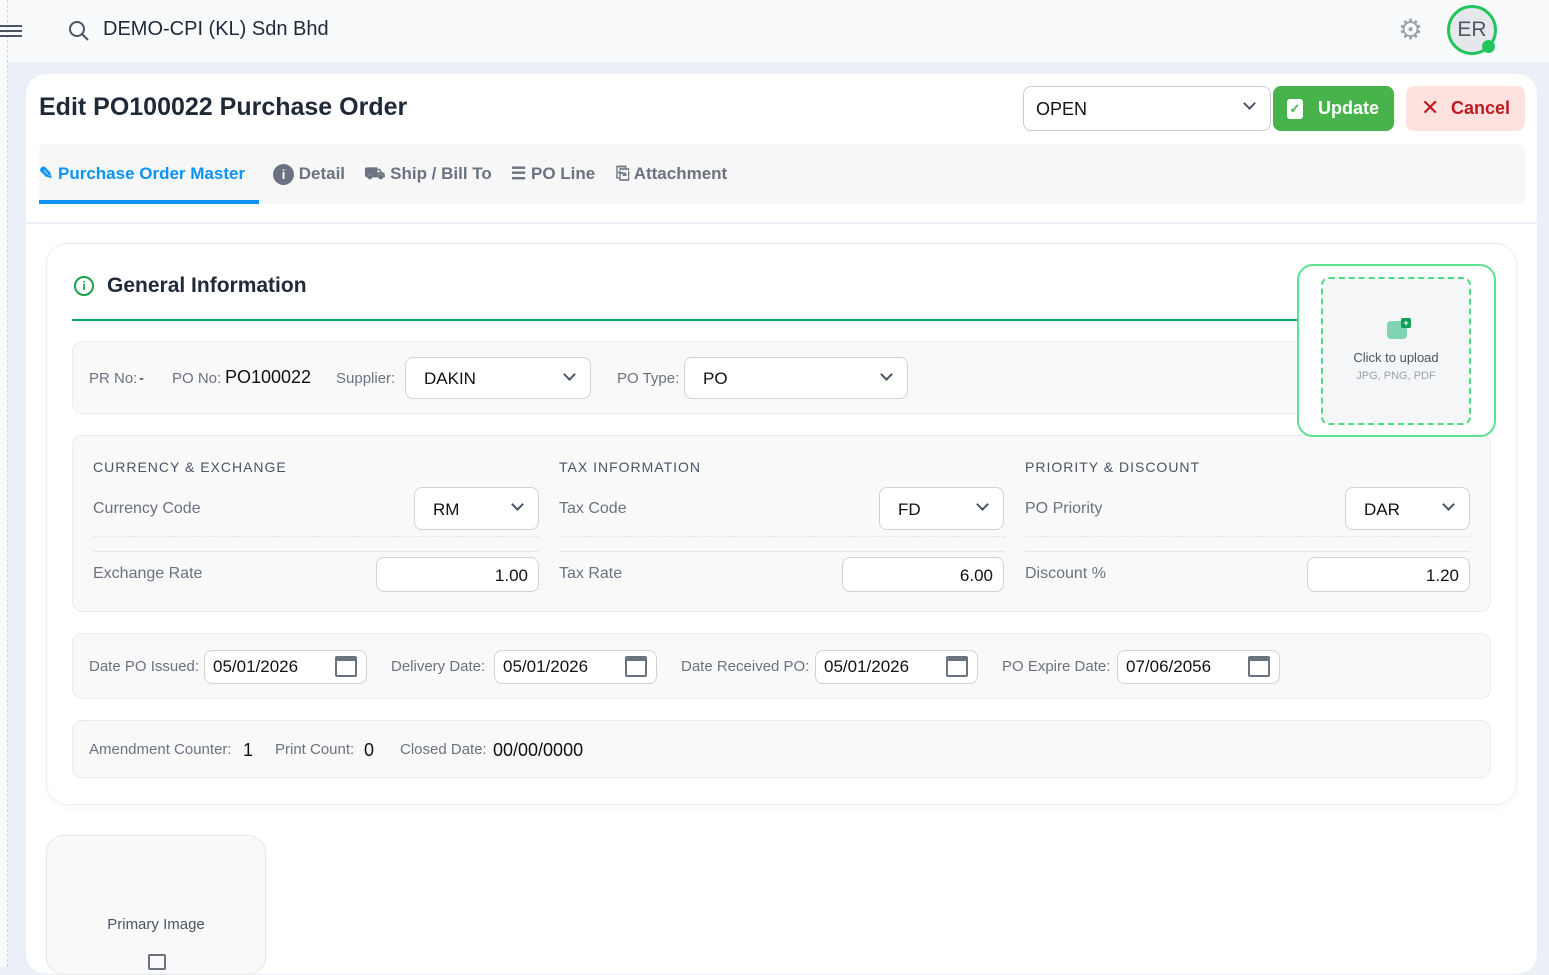  What do you see at coordinates (443, 749) in the screenshot?
I see `closed-date-label: Closed Date:` at bounding box center [443, 749].